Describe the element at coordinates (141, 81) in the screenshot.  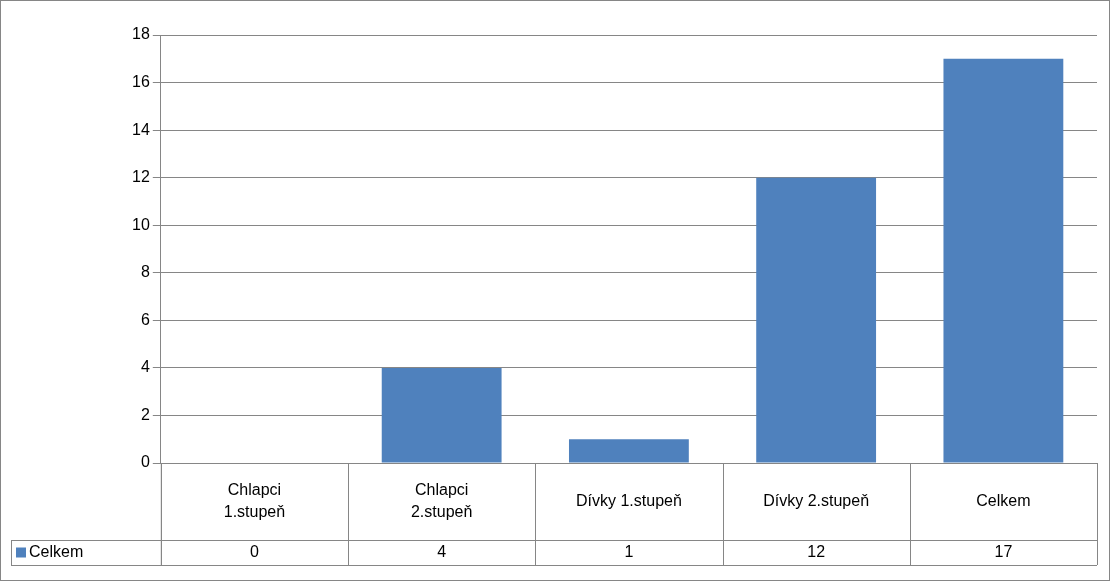
I see `y-tick-label: 16` at that location.